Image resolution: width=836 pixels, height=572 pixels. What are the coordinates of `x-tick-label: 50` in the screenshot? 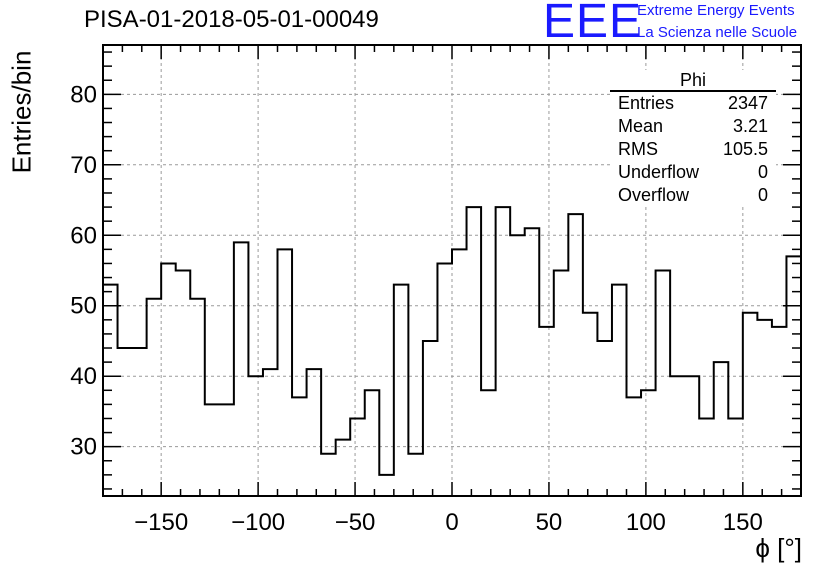 It's located at (549, 522).